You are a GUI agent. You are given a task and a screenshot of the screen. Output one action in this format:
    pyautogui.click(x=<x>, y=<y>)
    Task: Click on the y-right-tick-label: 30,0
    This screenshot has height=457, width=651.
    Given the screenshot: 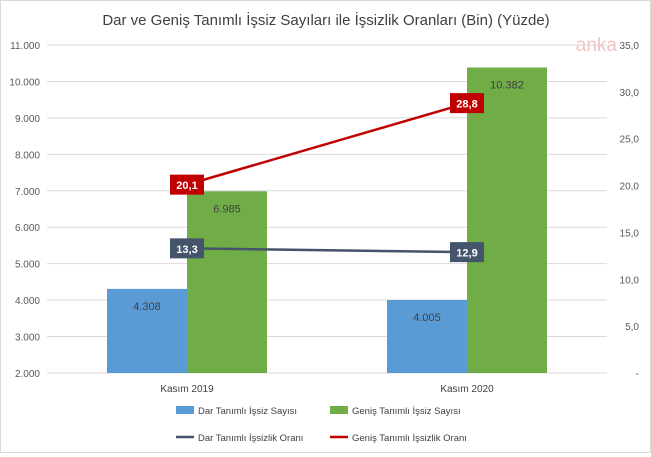 What is the action you would take?
    pyautogui.click(x=630, y=93)
    